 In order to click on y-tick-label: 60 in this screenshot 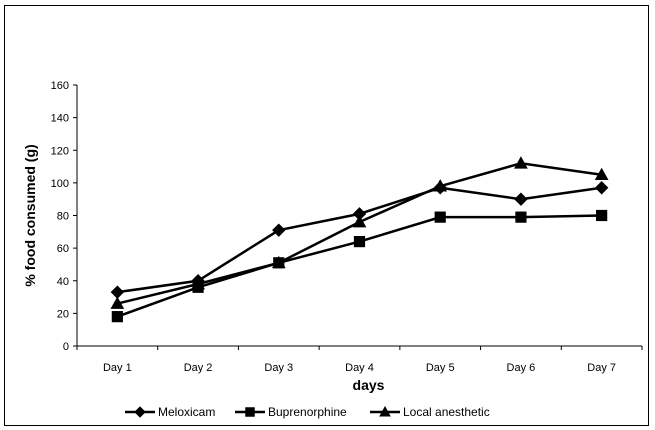, I will do `click(63, 249)`.